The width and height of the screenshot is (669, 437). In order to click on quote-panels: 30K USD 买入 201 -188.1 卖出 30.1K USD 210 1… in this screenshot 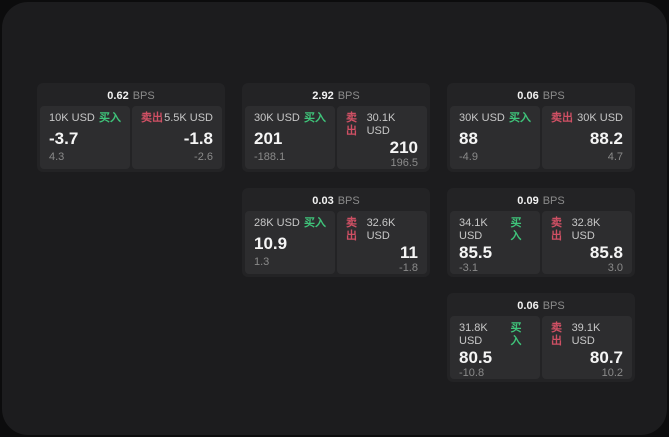, I will do `click(336, 137)`.